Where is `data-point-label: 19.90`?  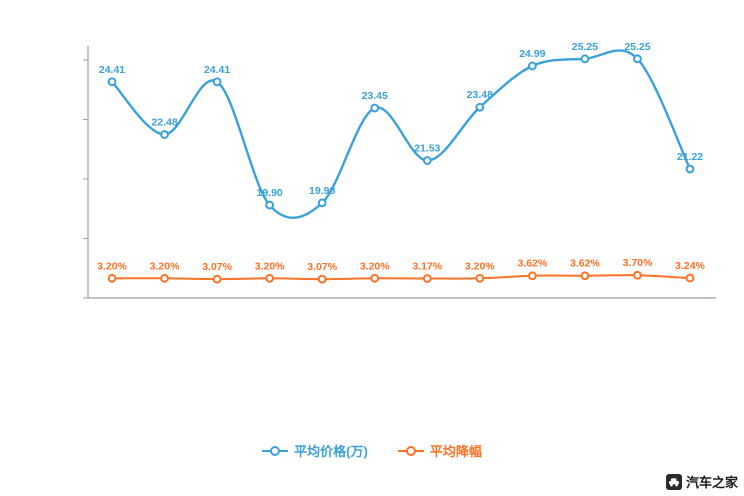
data-point-label: 19.90 is located at coordinates (269, 193).